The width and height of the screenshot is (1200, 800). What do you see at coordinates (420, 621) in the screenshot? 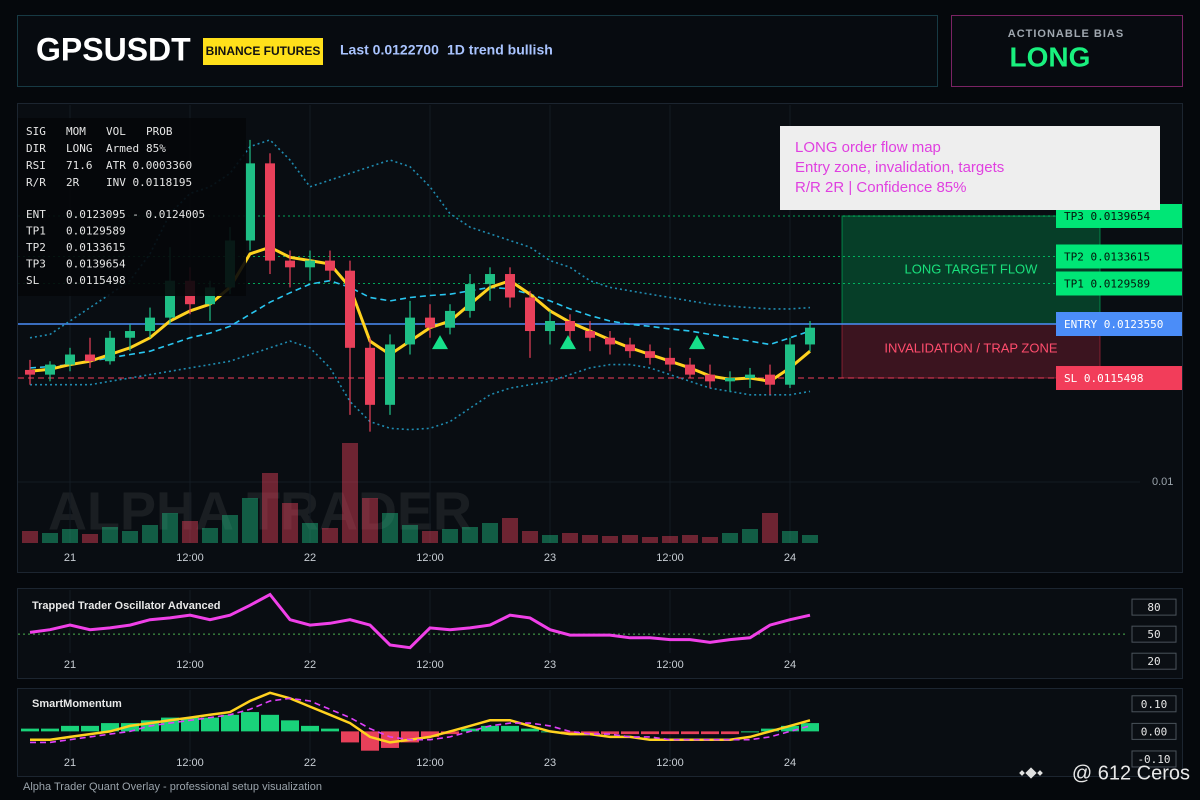
I see `oscillator-line` at bounding box center [420, 621].